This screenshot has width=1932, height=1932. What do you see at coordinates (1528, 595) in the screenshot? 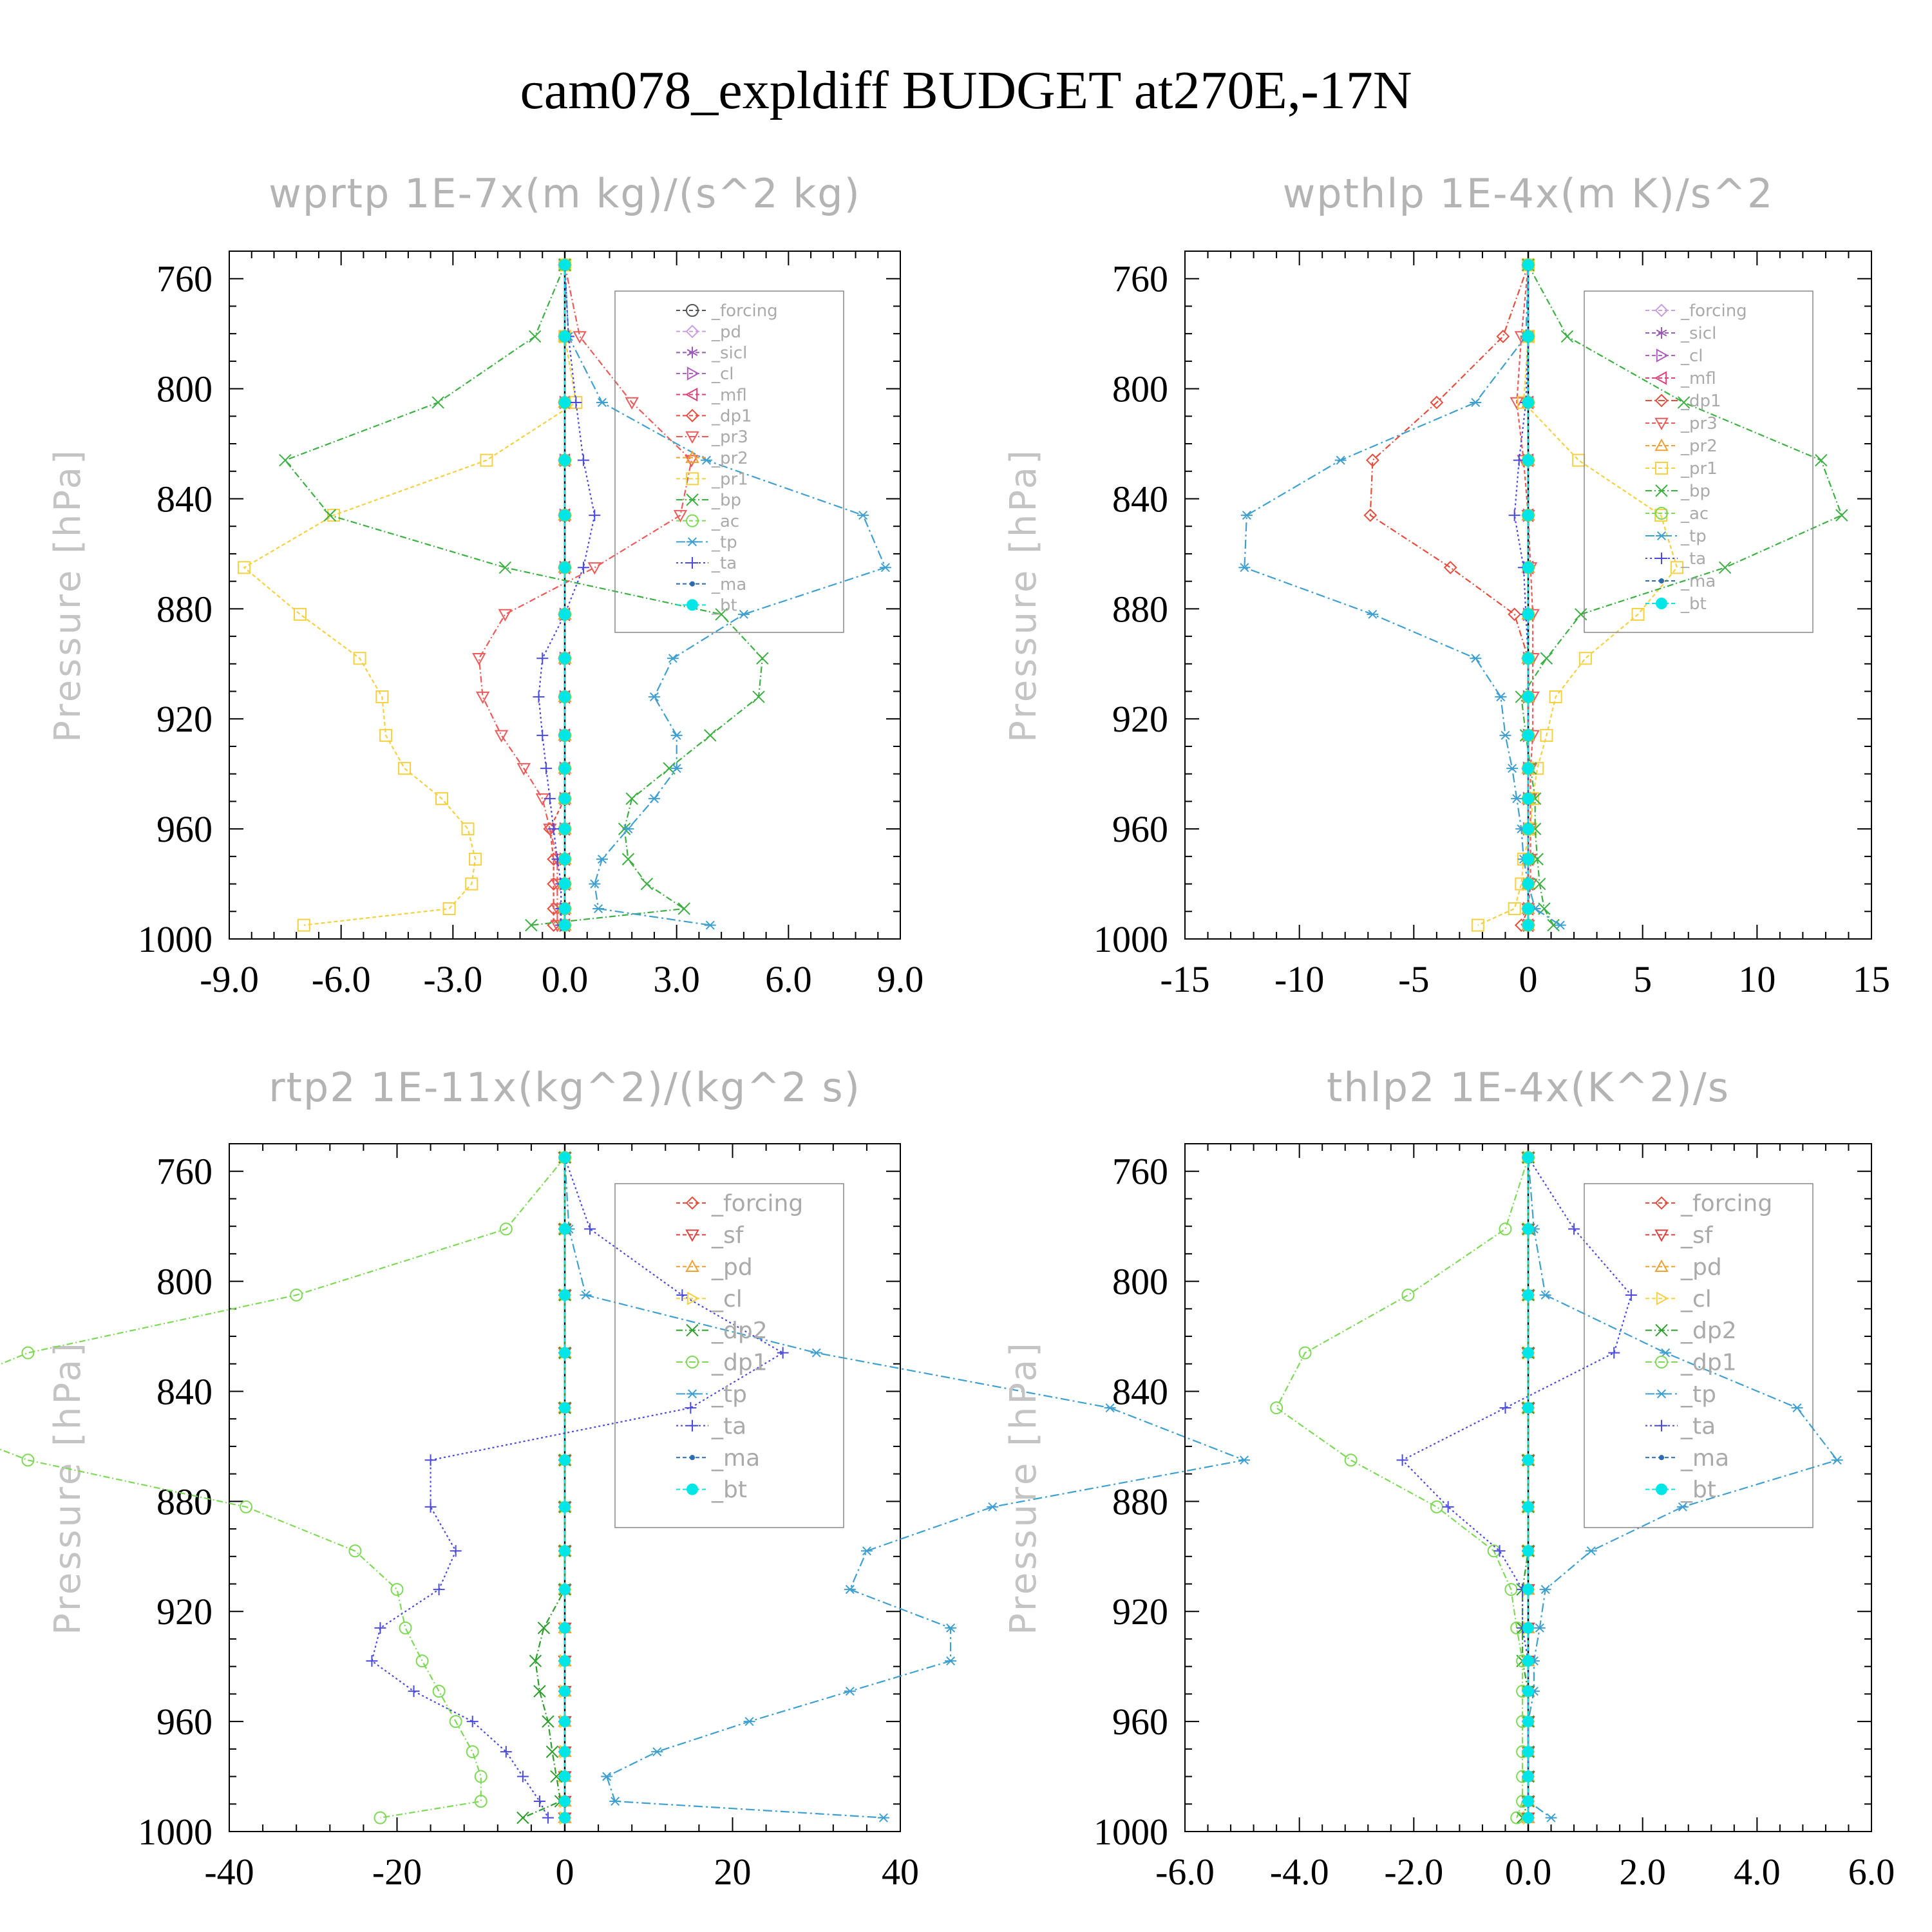
I see `series-bt` at bounding box center [1528, 595].